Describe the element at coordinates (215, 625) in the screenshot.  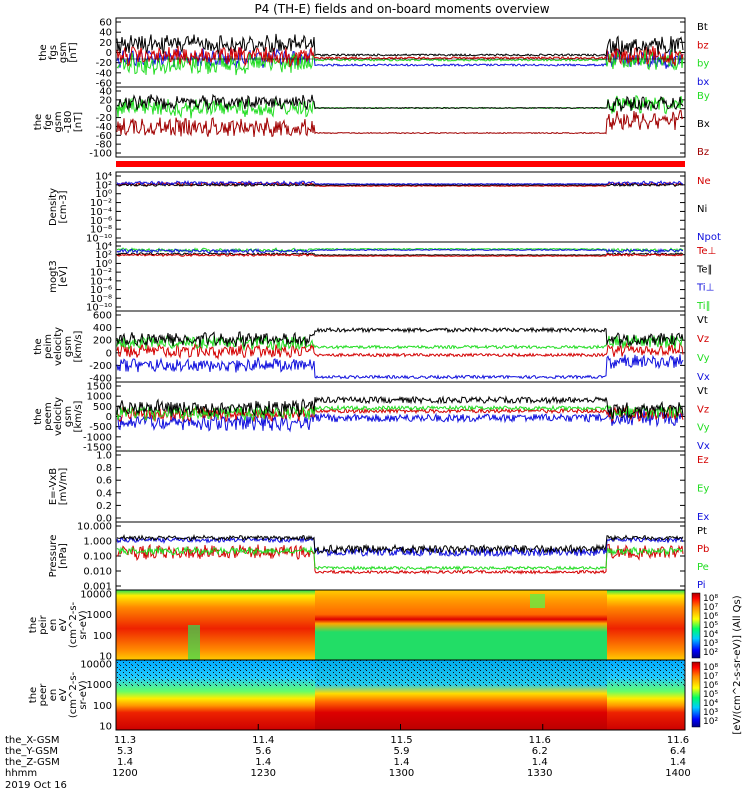
I see `peir-sheath-left` at that location.